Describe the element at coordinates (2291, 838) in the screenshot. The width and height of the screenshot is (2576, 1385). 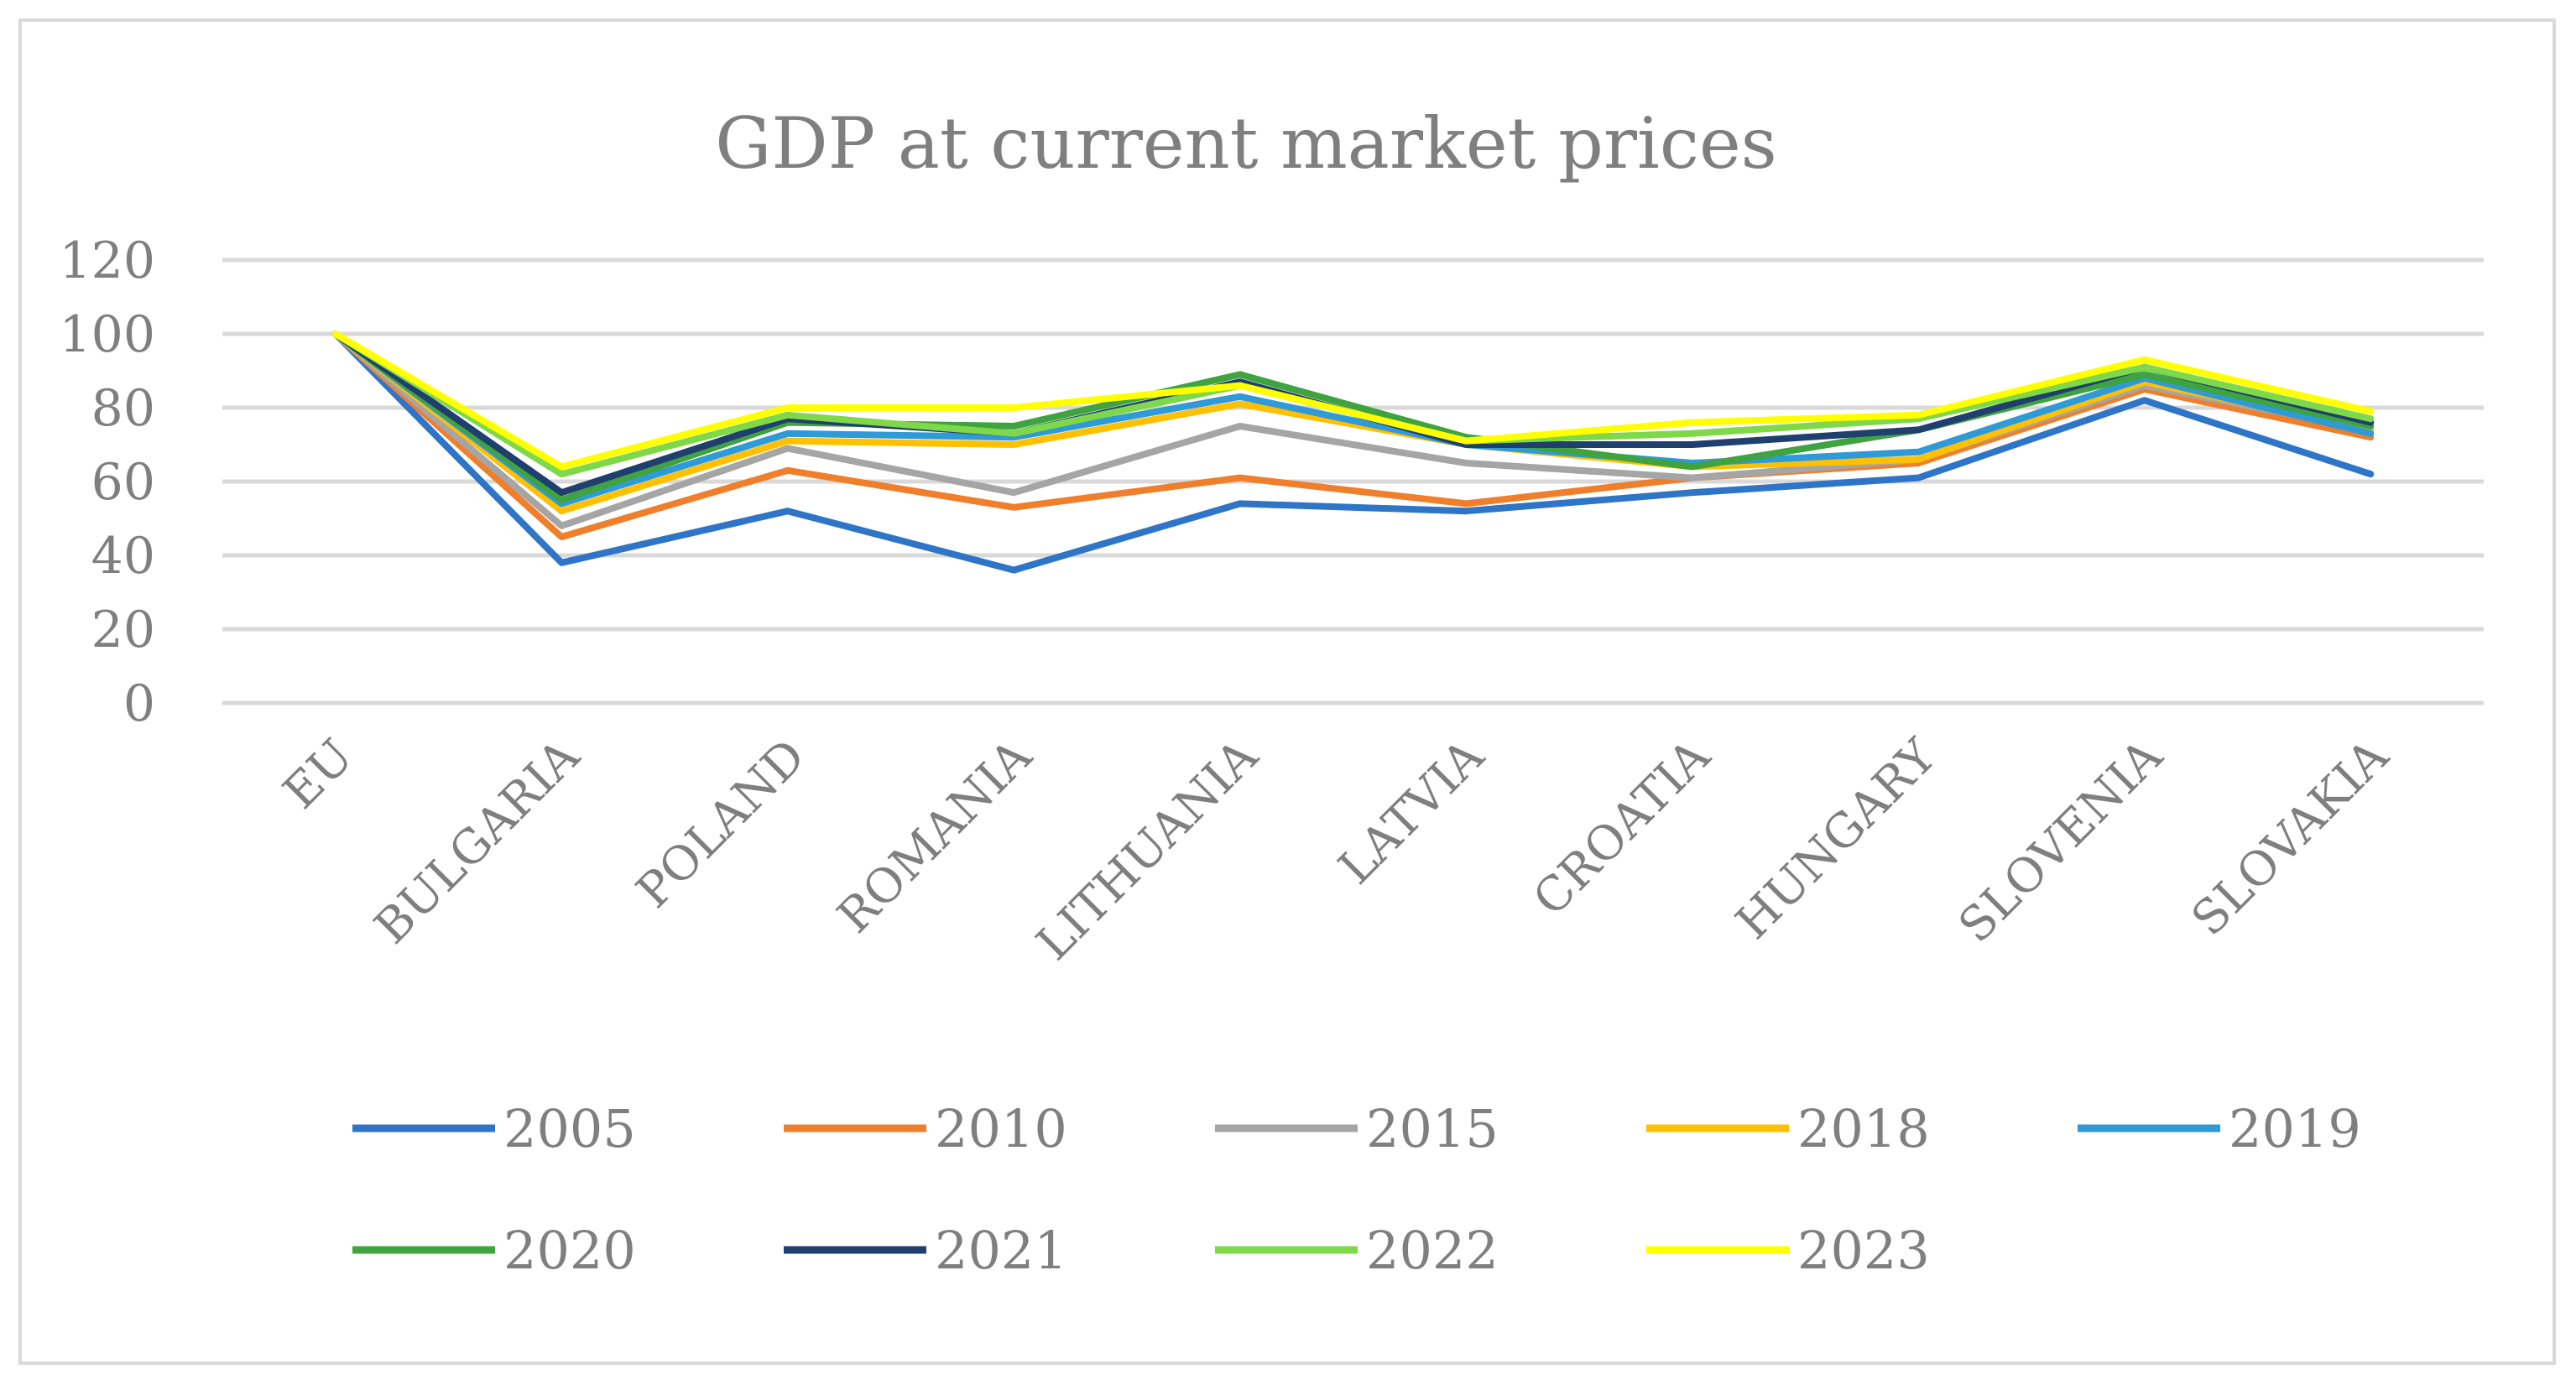
I see `x-category-label: SLOVAKIA` at that location.